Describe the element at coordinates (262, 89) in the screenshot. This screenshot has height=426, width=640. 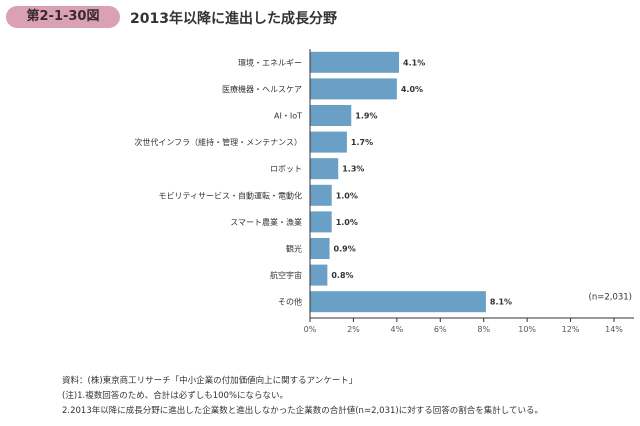
I see `category-label: 医療機器・ヘルスケア` at that location.